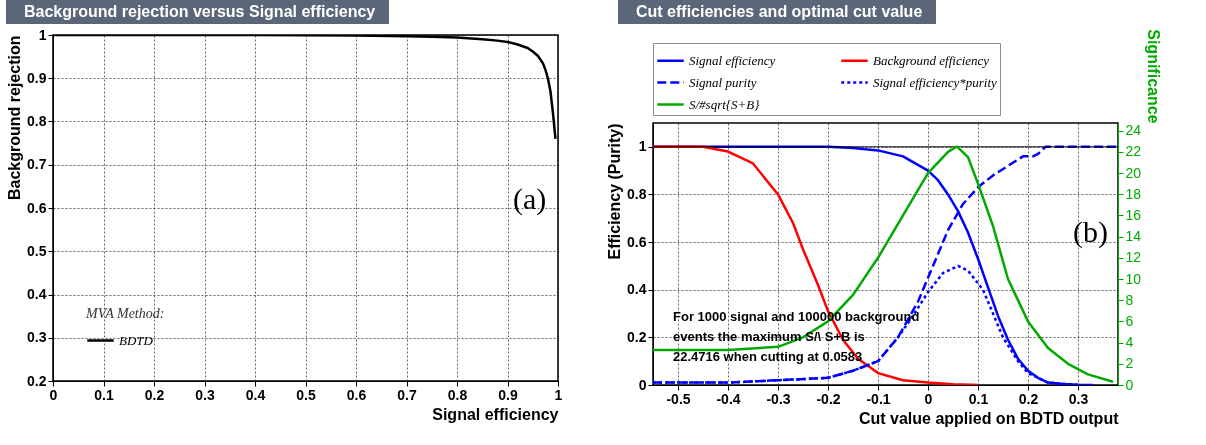 This screenshot has height=445, width=1206. Describe the element at coordinates (37, 337) in the screenshot. I see `y-tick-label: 0.3` at that location.